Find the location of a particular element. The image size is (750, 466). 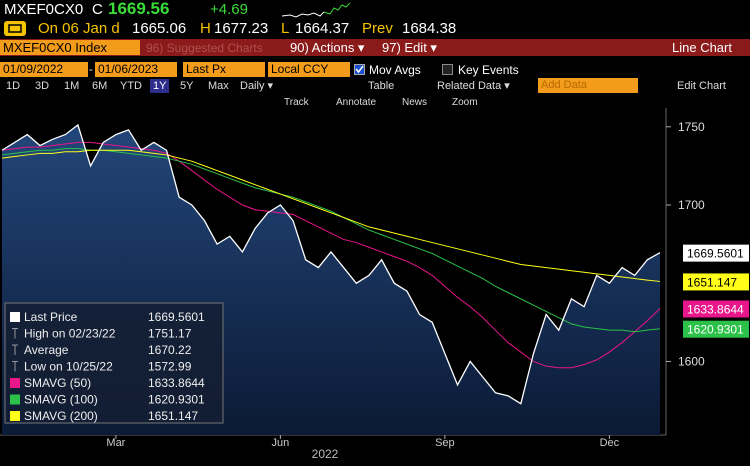

period-button: 1Y is located at coordinates (160, 86).